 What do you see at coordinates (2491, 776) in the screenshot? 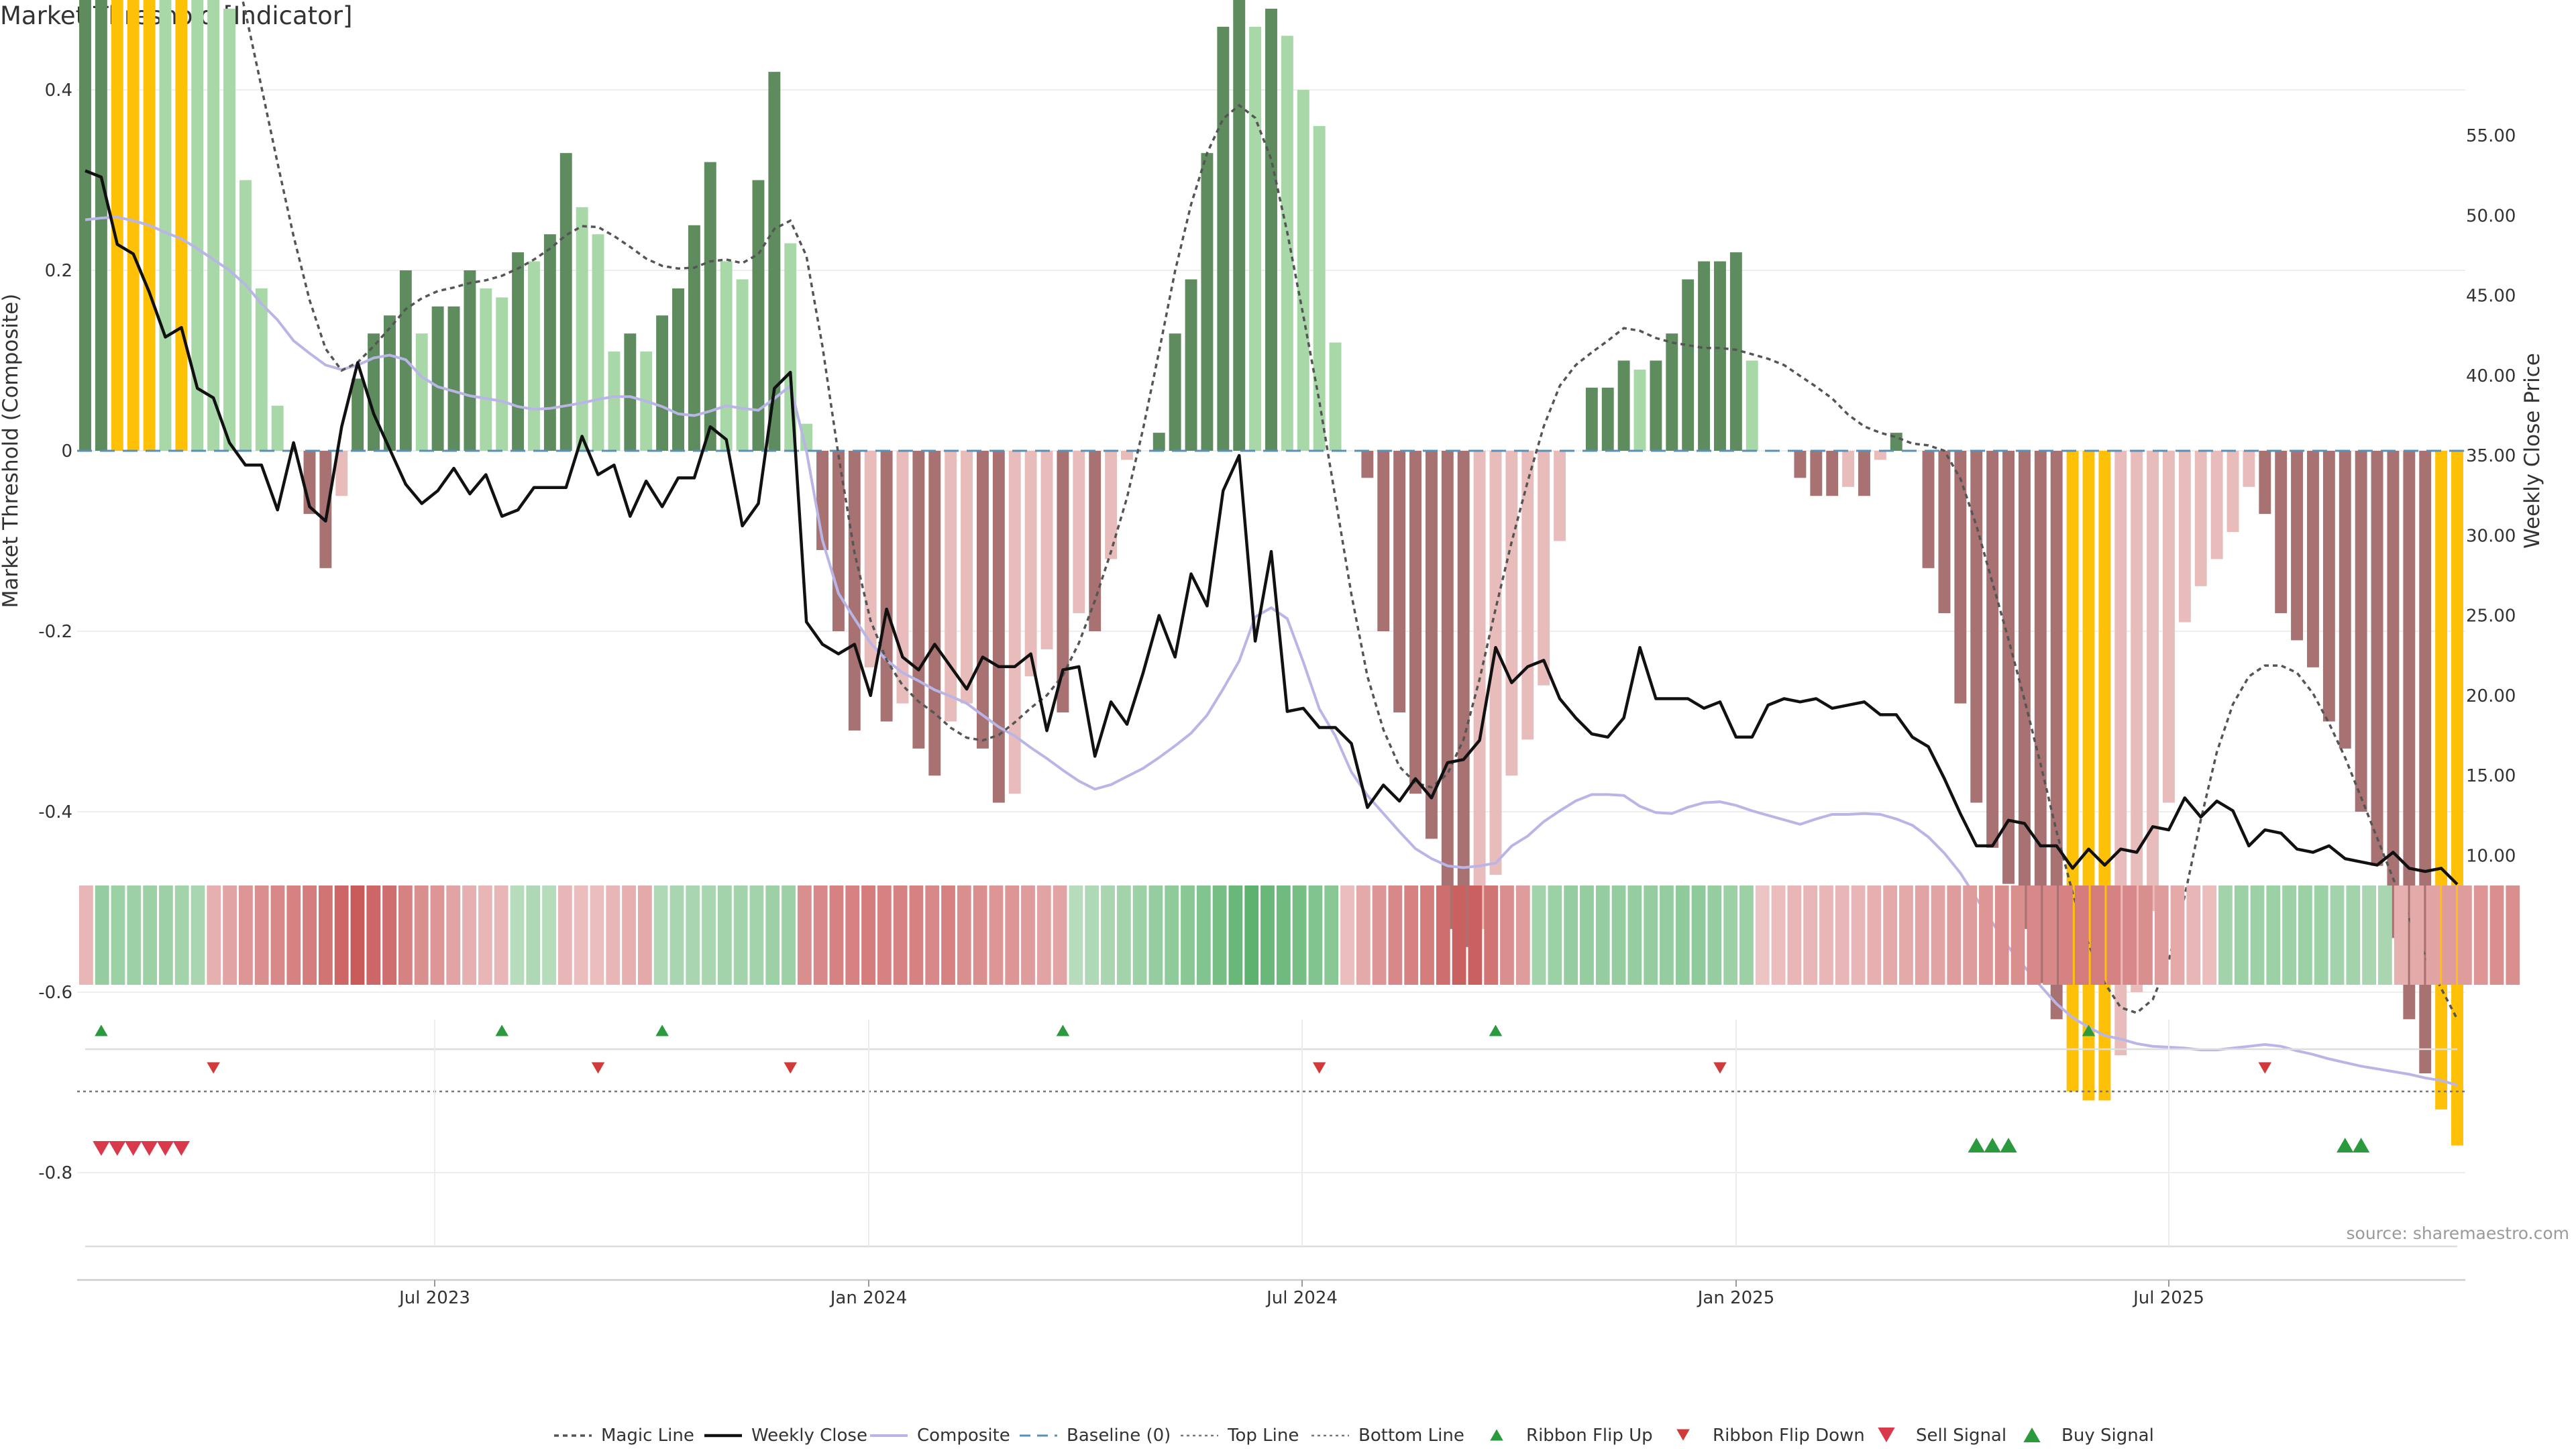
I see `y2-tick-label: 15.00` at bounding box center [2491, 776].